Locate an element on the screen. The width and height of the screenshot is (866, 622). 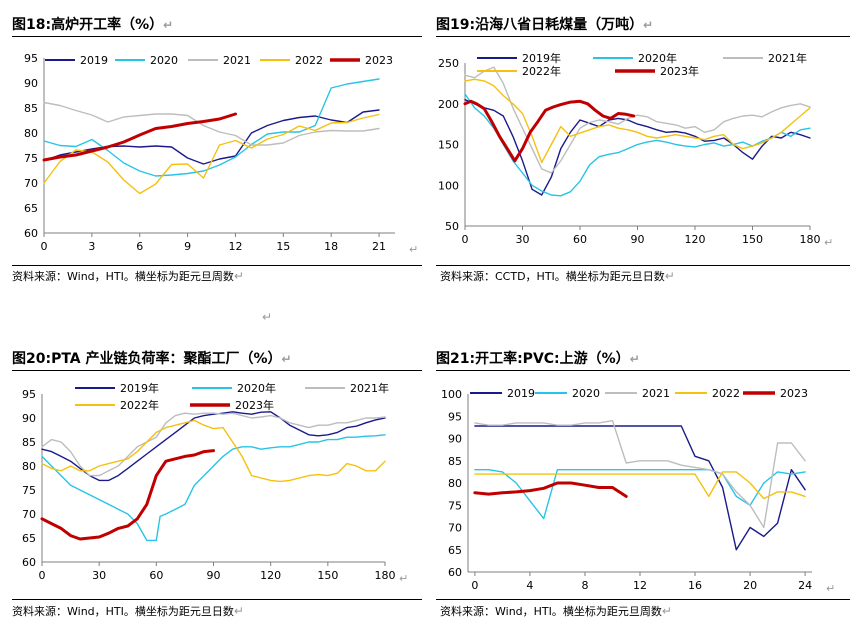
series-line-2020年 is located at coordinates (213, 488).